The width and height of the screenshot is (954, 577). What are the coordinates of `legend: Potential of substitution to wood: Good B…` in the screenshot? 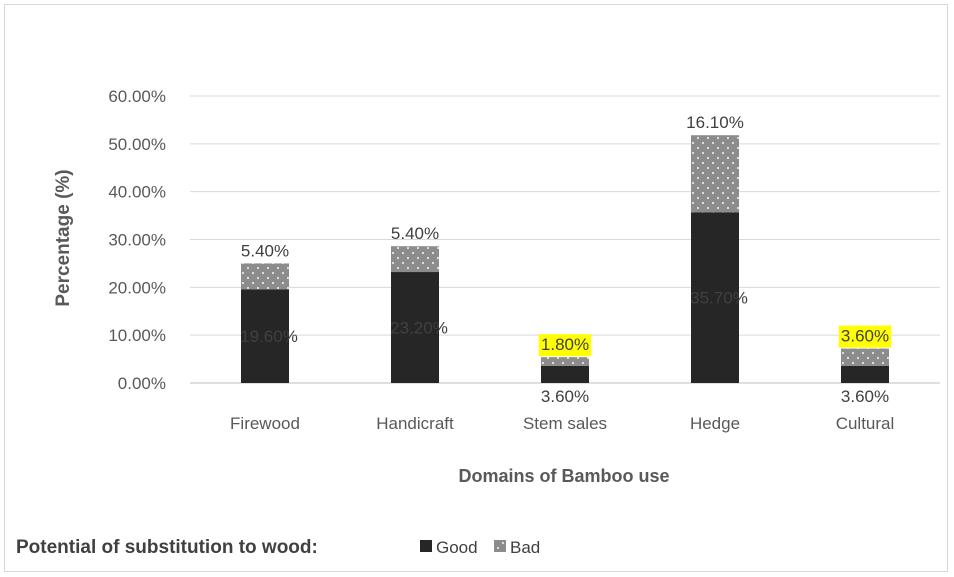 It's located at (278, 547).